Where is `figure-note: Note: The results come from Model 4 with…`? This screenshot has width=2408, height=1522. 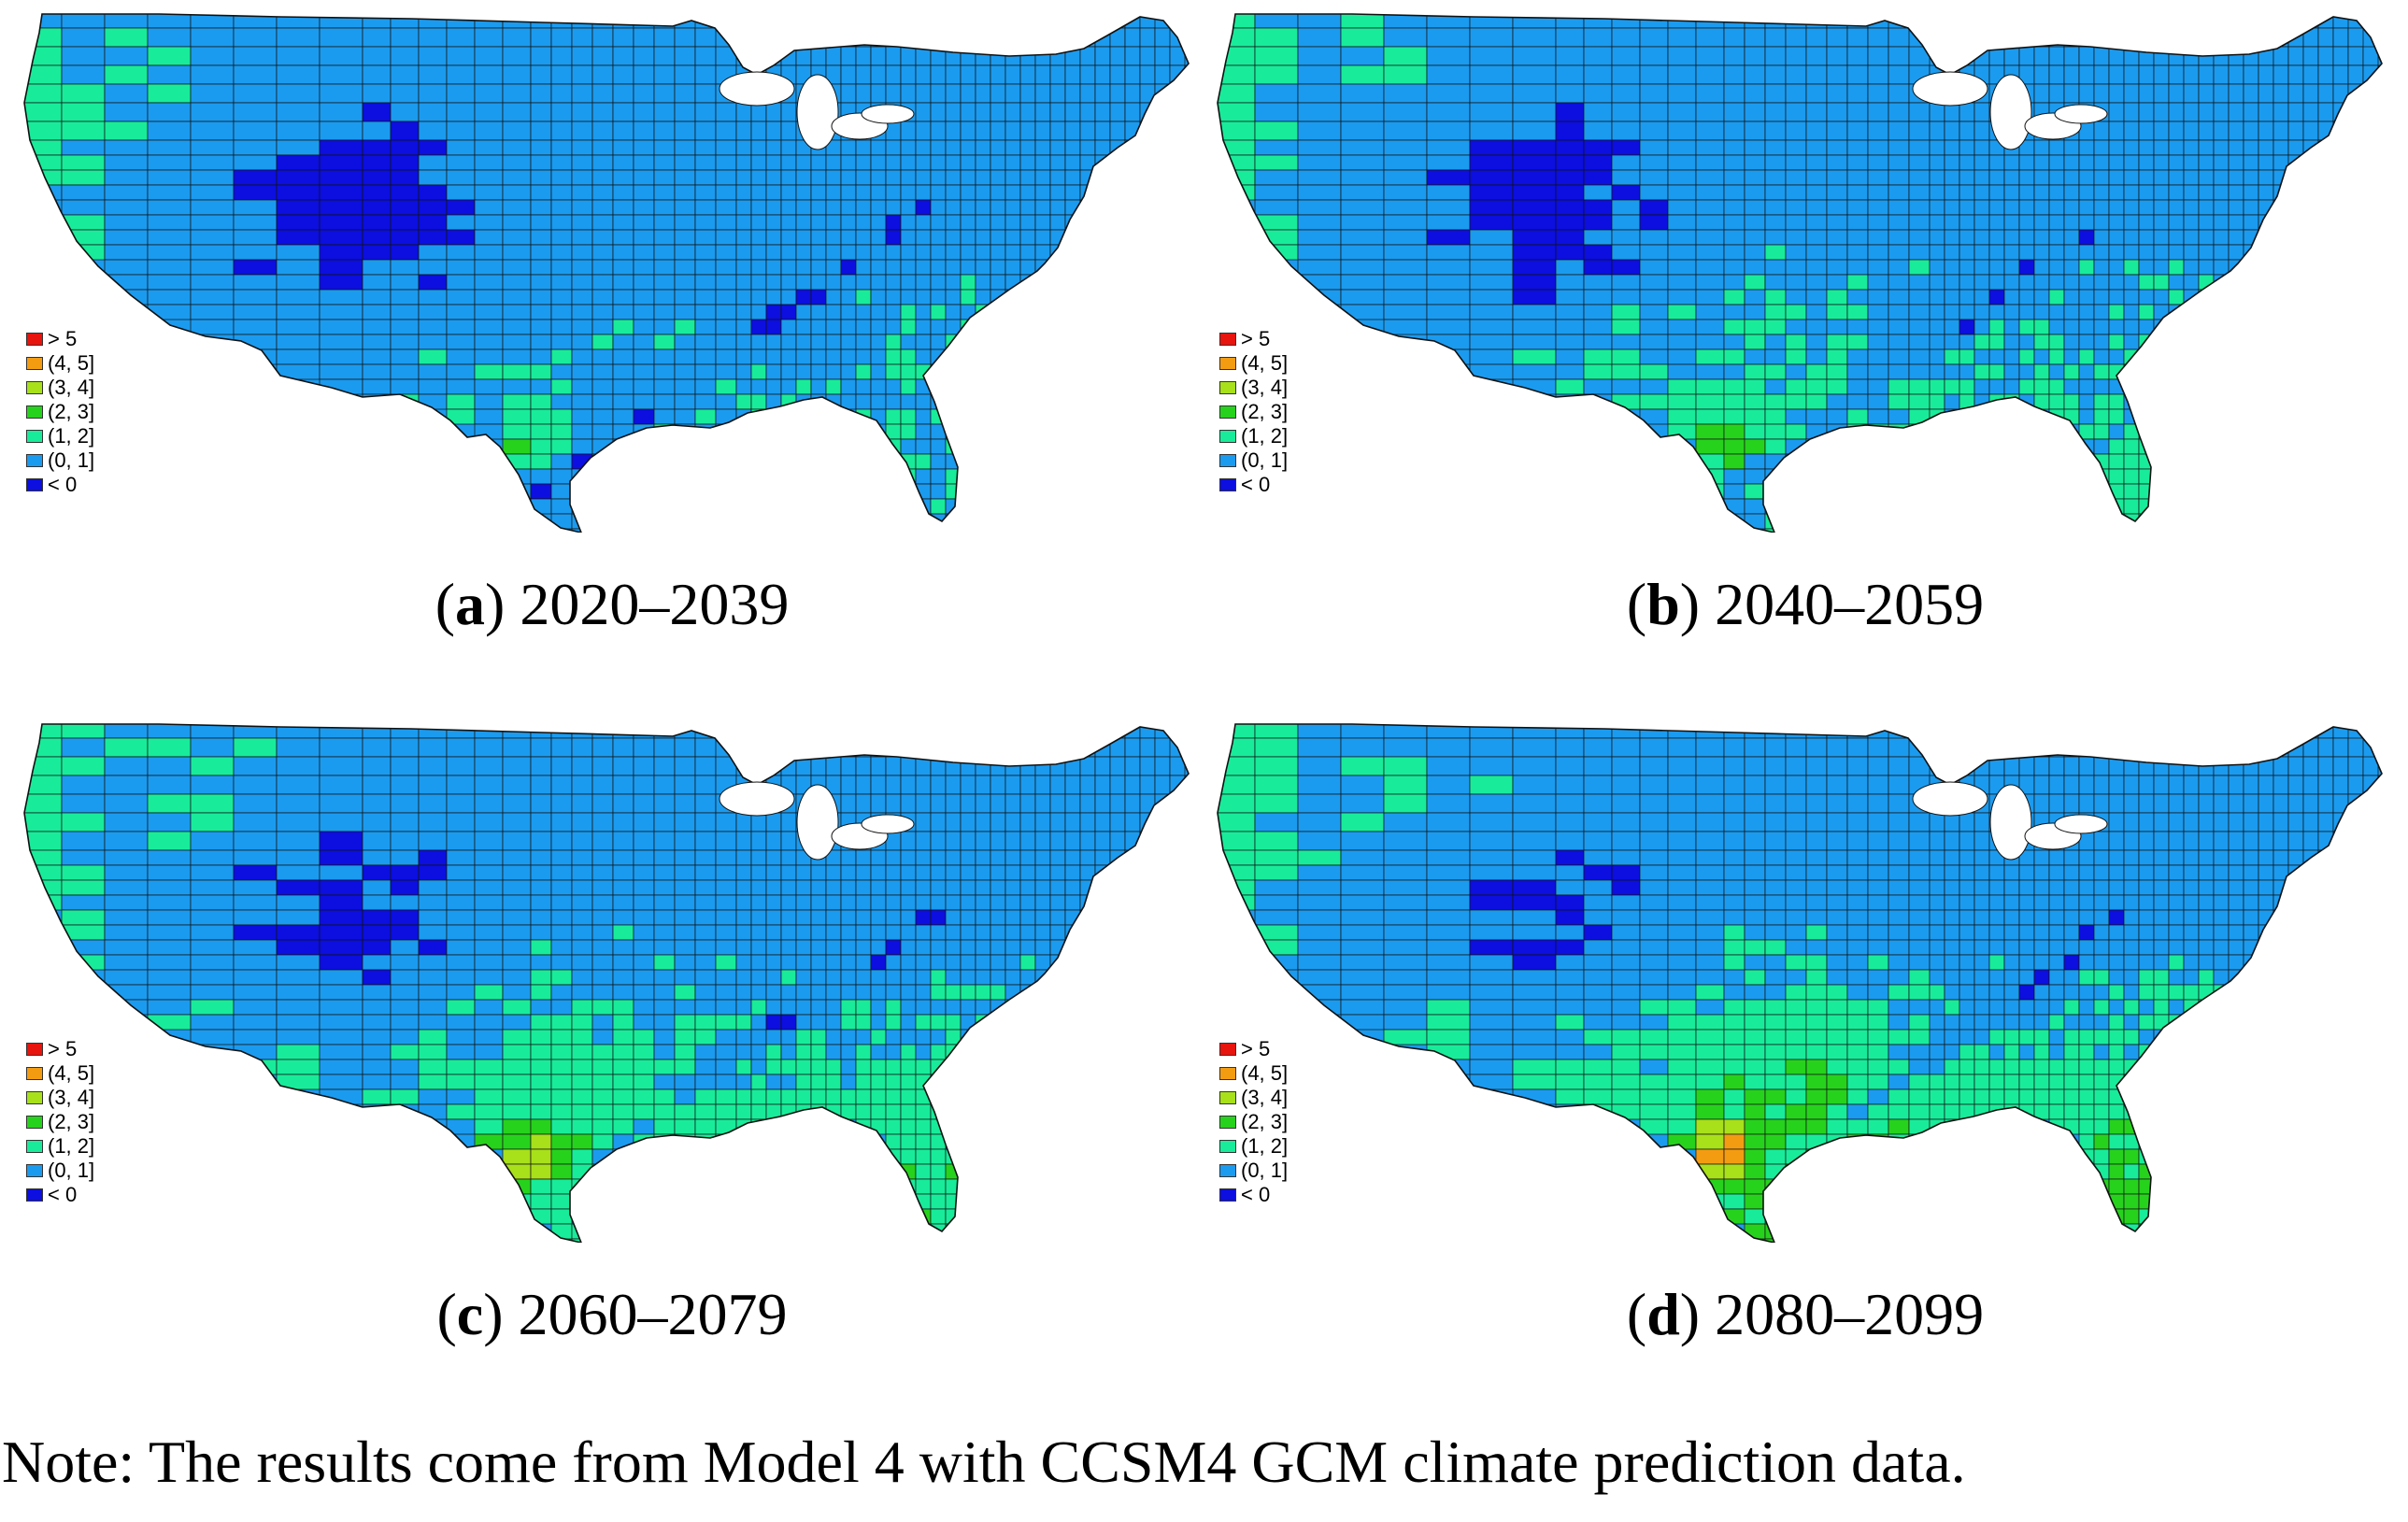 figure-note: Note: The results come from Model 4 with… is located at coordinates (984, 1462).